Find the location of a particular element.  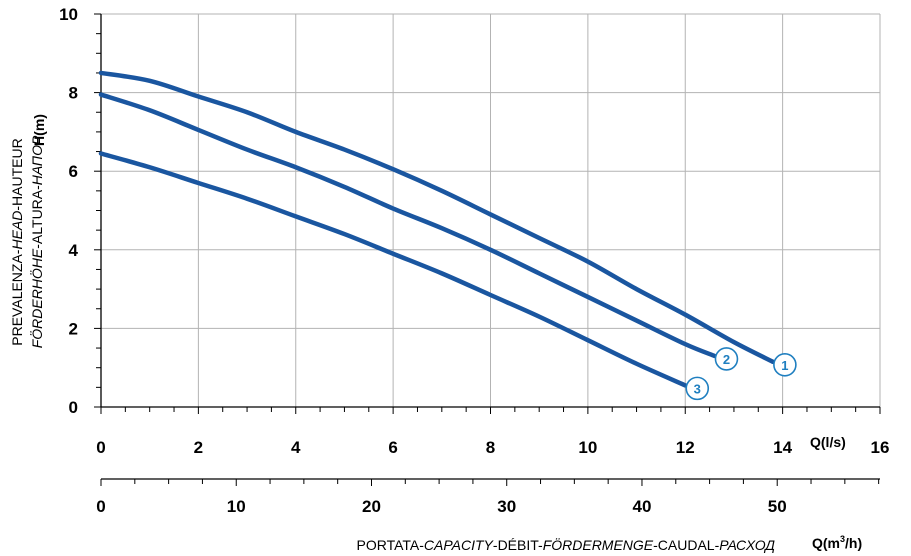

series-label-2: 2 is located at coordinates (726, 359).